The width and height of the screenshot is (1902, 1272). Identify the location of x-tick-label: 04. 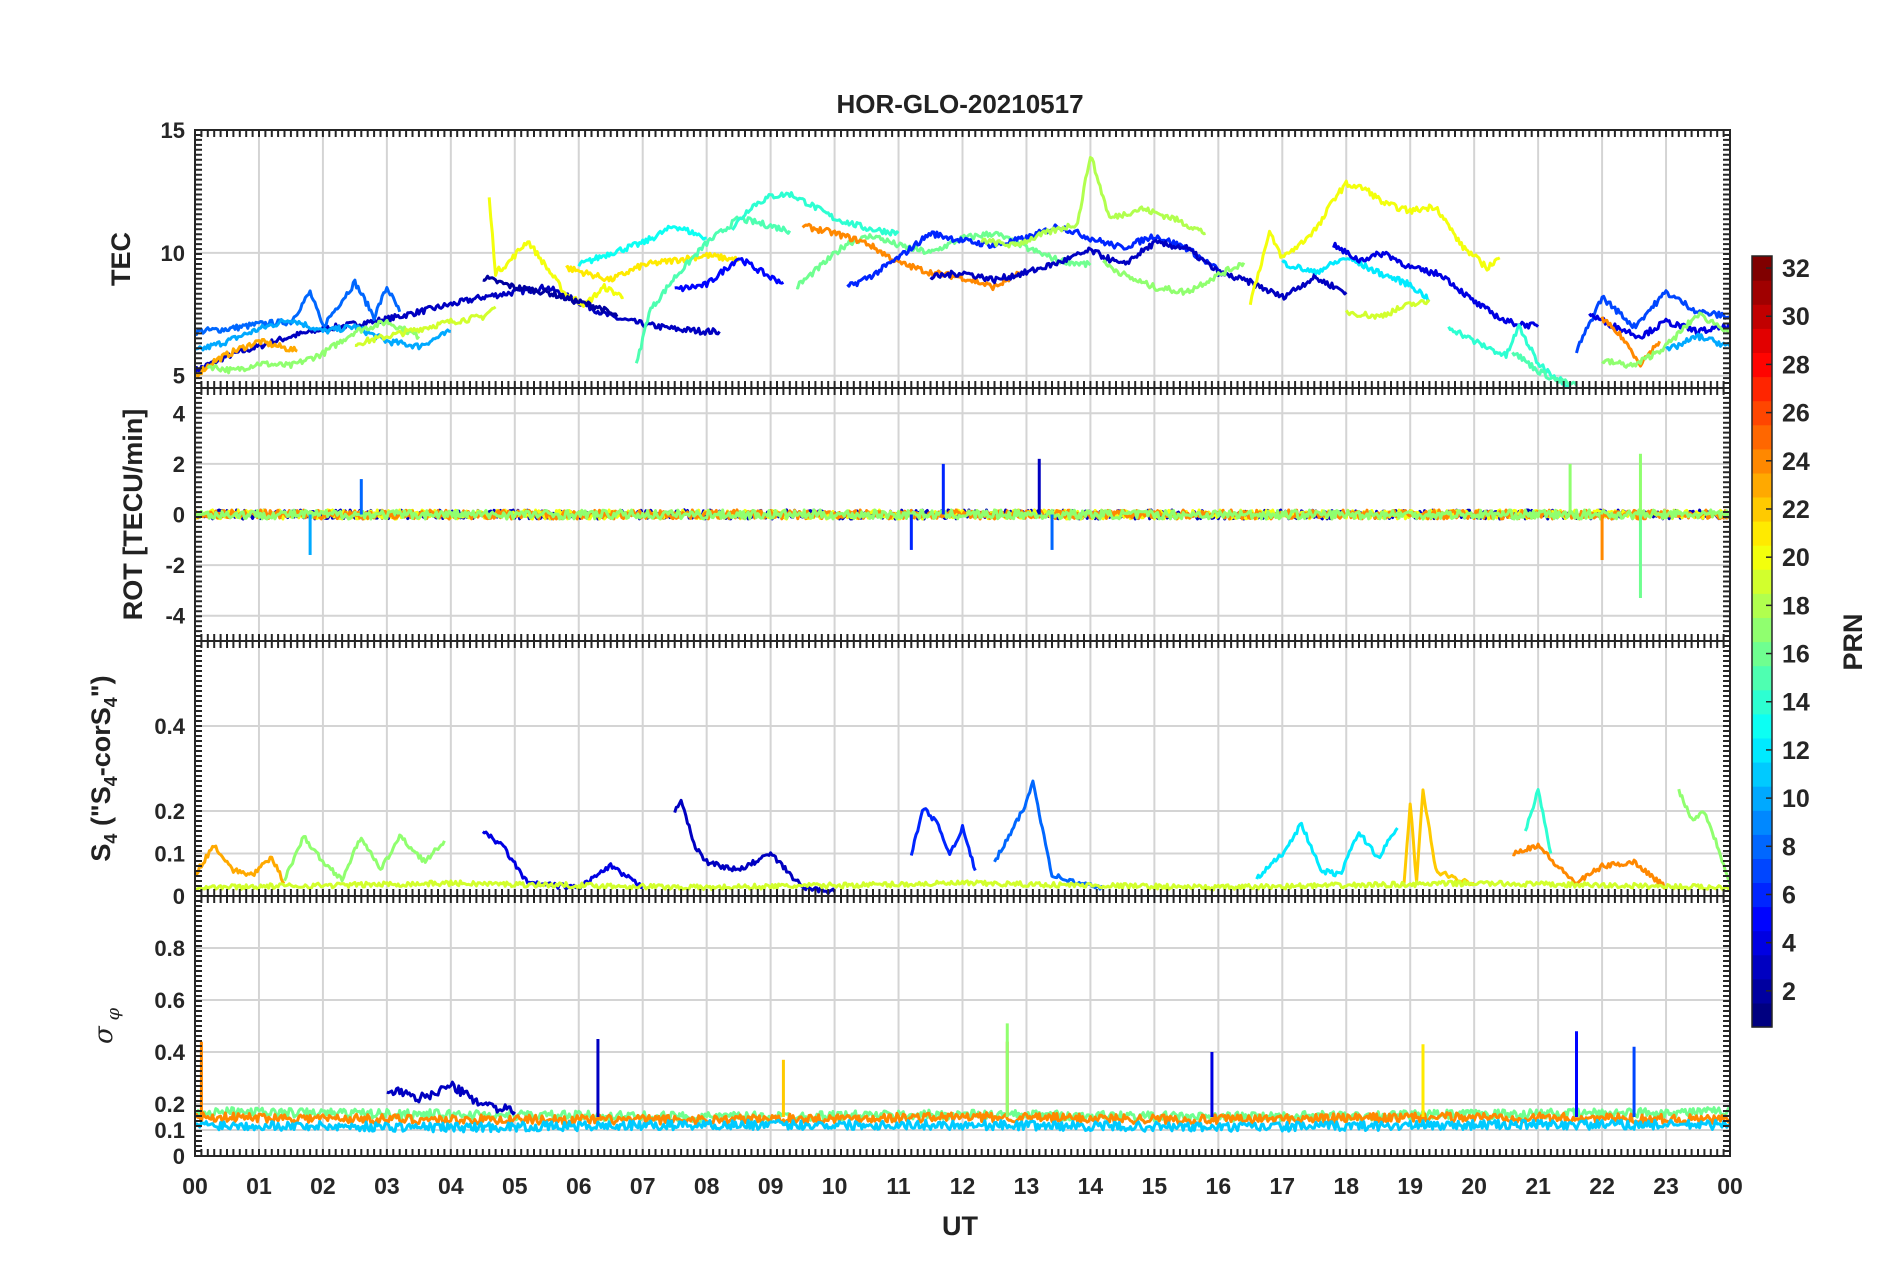
(451, 1186).